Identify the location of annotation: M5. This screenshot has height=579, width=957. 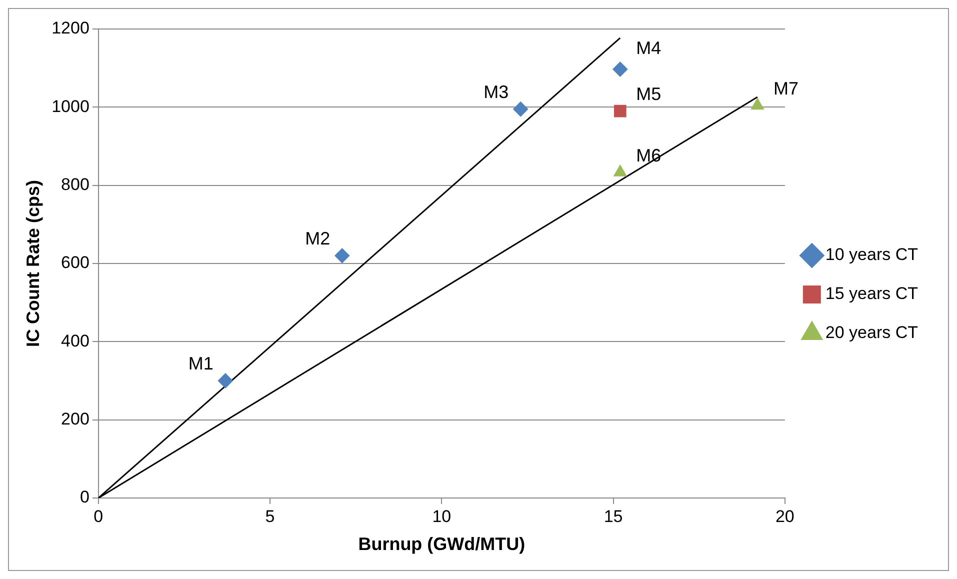
(649, 94).